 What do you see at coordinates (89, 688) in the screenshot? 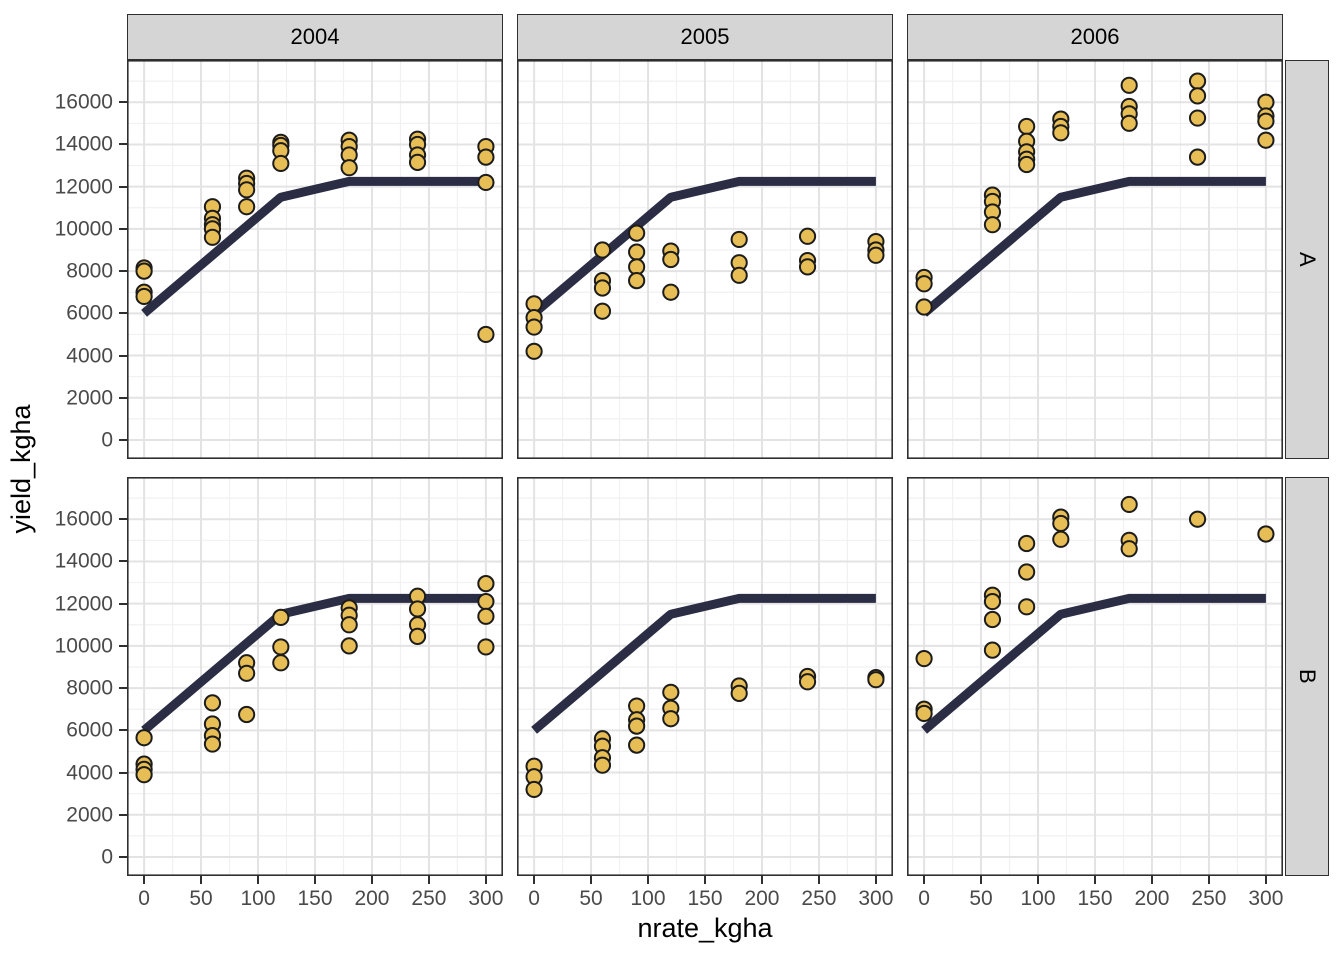
I see `y-tick-label: 8000` at bounding box center [89, 688].